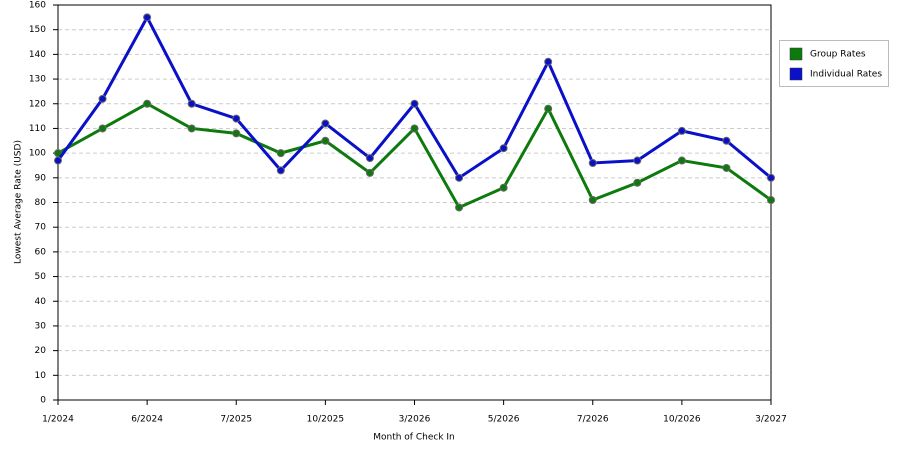 Image resolution: width=900 pixels, height=454 pixels. What do you see at coordinates (37, 6) in the screenshot?
I see `y-tick-label: 160` at bounding box center [37, 6].